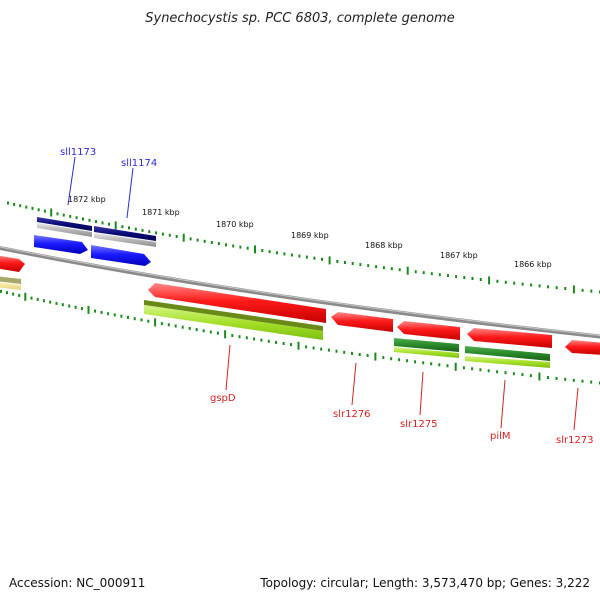 This screenshot has width=600, height=600. Describe the element at coordinates (459, 255) in the screenshot. I see `tick-label: 1867 kbp` at that location.